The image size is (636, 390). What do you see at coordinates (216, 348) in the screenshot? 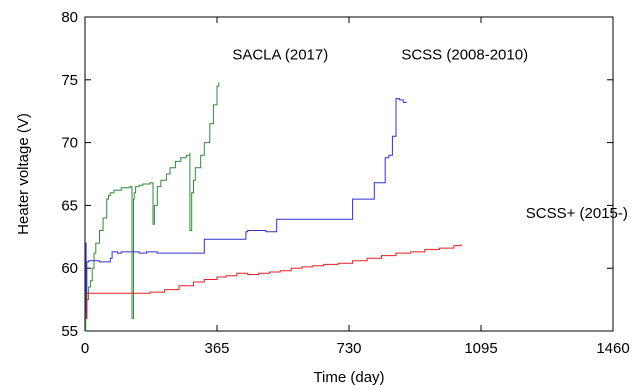
I see `x-tick-label: 365` at bounding box center [216, 348].